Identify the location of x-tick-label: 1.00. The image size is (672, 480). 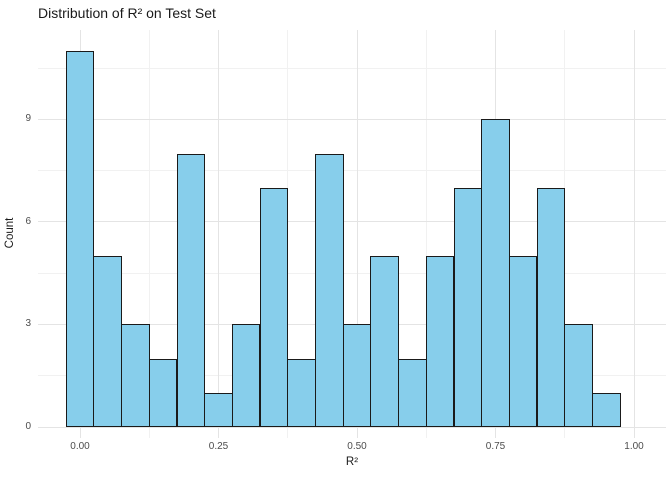
(634, 446).